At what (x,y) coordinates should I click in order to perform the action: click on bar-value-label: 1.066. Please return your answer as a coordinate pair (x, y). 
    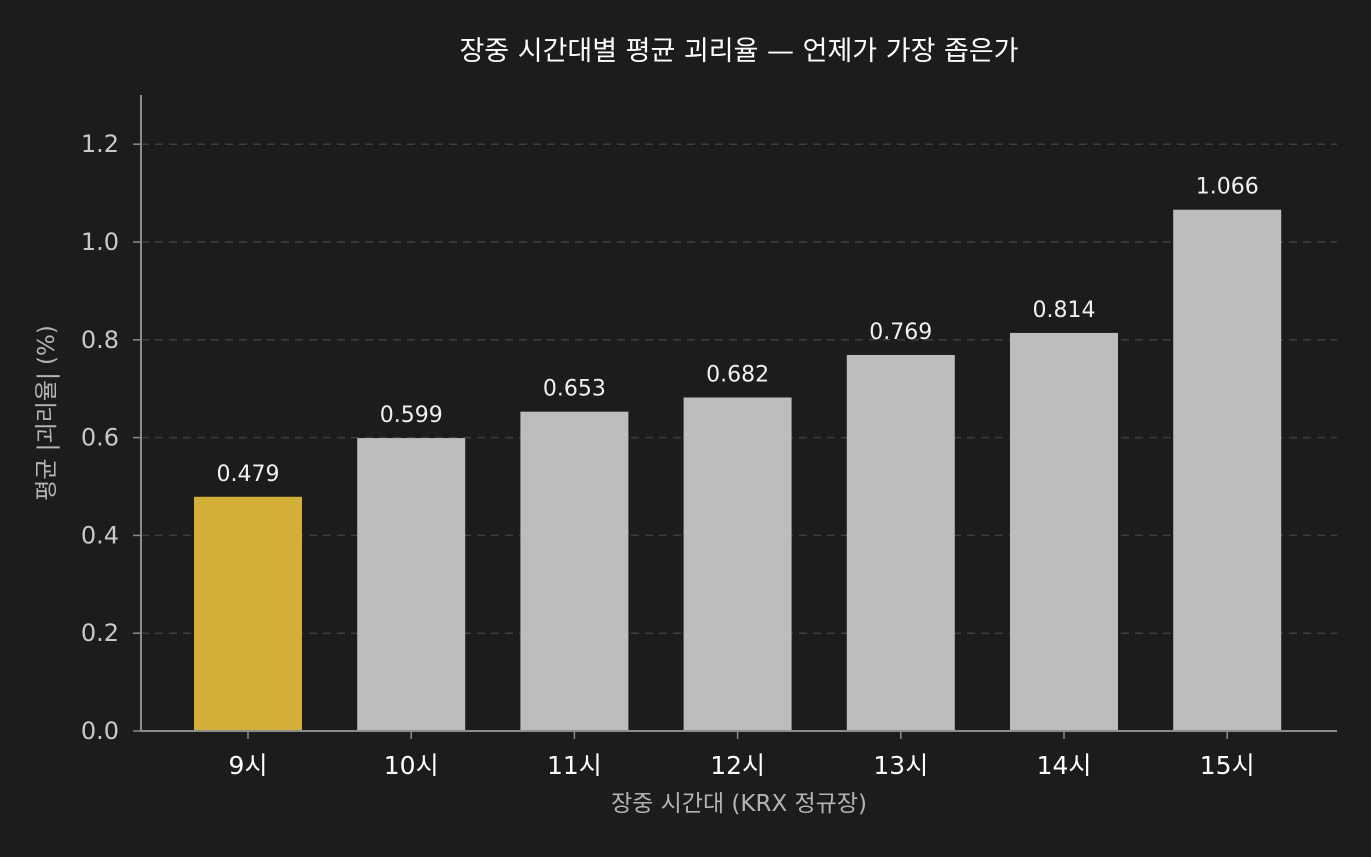
    Looking at the image, I should click on (1227, 187).